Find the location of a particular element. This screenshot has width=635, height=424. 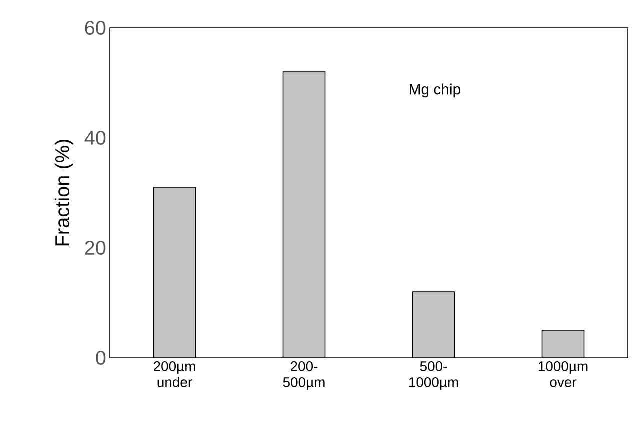

x-tick-label: 200µm under is located at coordinates (175, 375).